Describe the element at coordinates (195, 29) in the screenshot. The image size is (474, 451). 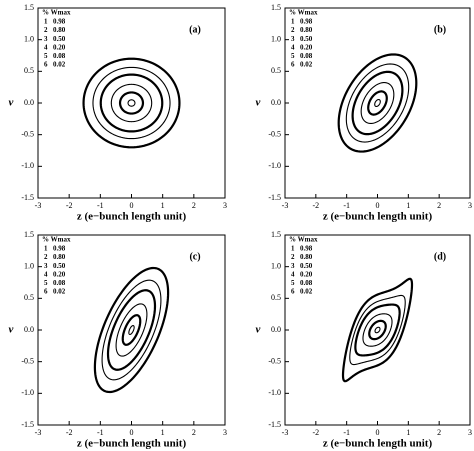
I see `panel-label: (a)` at that location.